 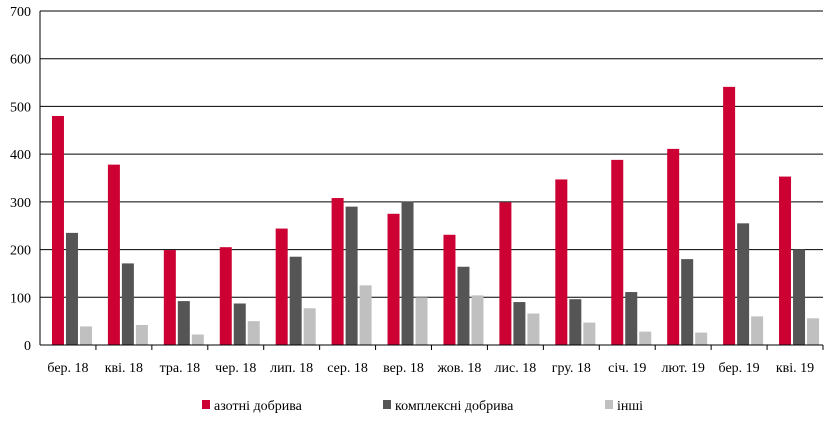 I want to click on y-tick-label: 400, so click(x=20, y=155).